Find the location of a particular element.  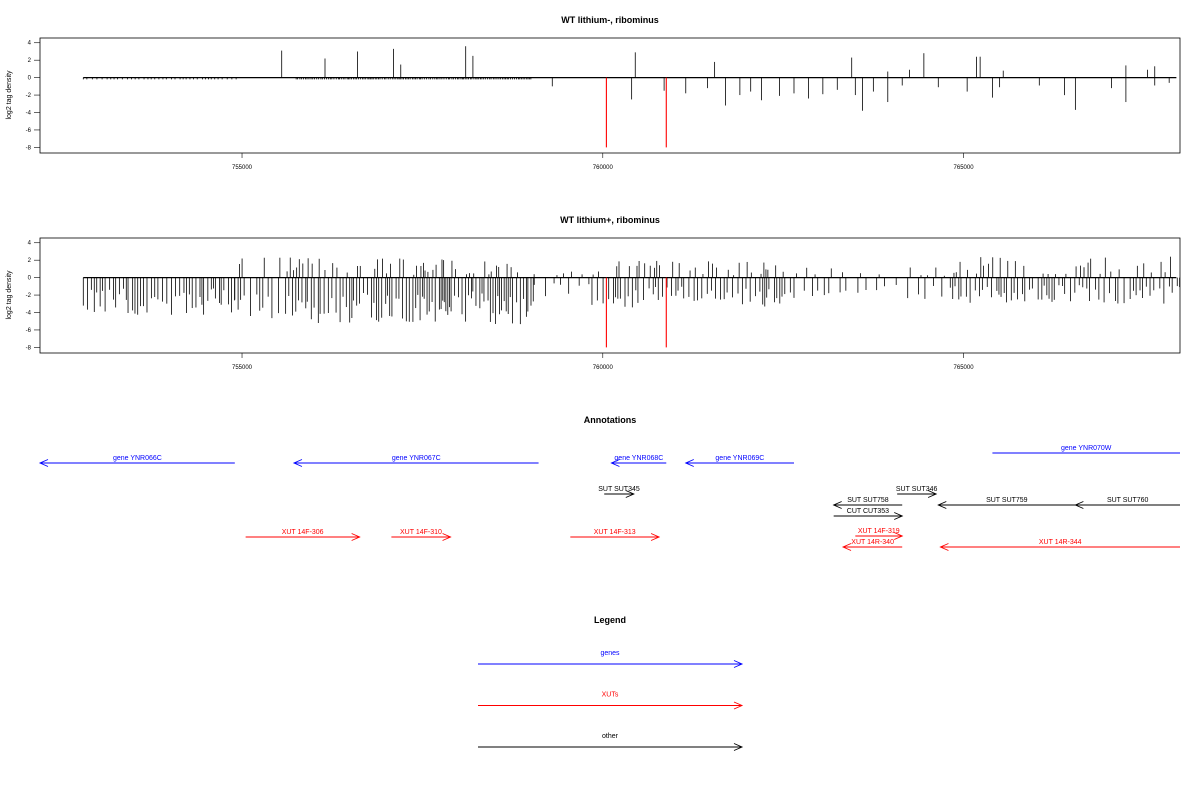

annotation-feature: SUT SUT759 is located at coordinates (1006, 503).